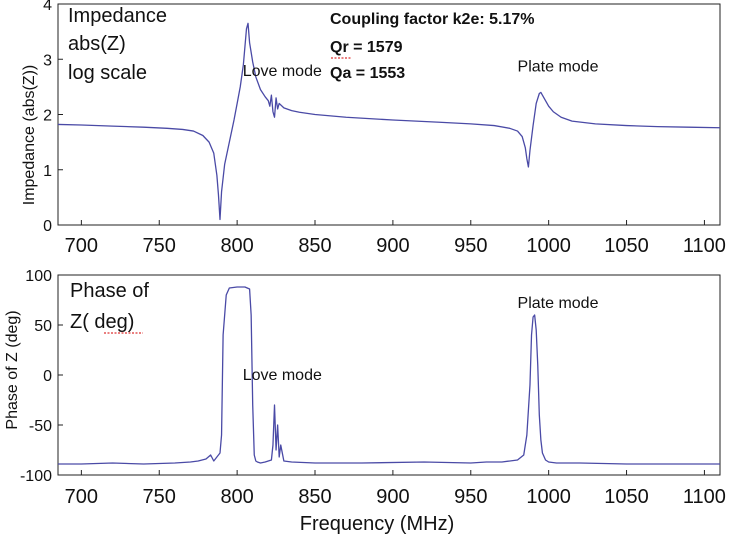  I want to click on phase-annotation-plate-mode: Plate mode, so click(558, 303).